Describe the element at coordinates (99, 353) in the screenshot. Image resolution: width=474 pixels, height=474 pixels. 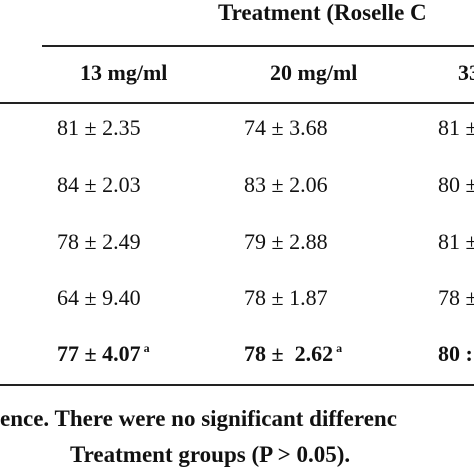
I see `mean-value: 77 ± 4.07` at that location.